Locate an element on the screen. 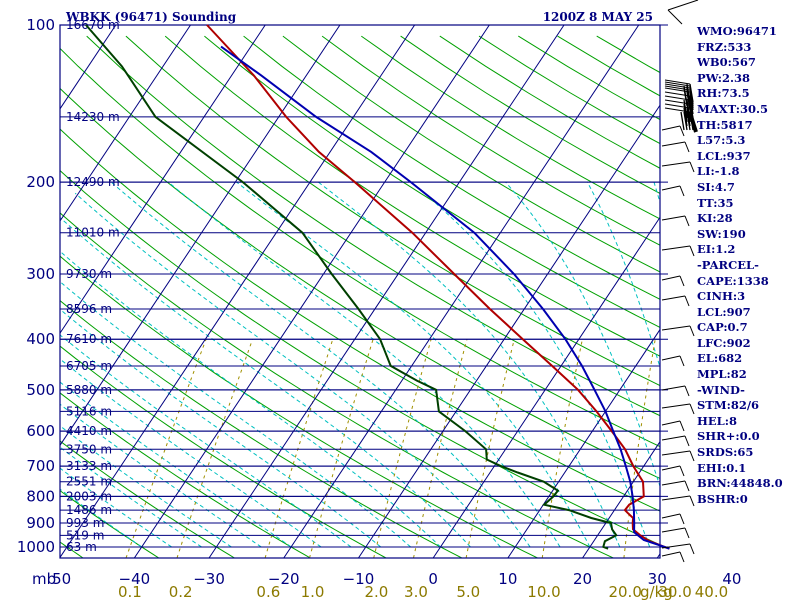  temperature-tick-label: −10 is located at coordinates (359, 579).